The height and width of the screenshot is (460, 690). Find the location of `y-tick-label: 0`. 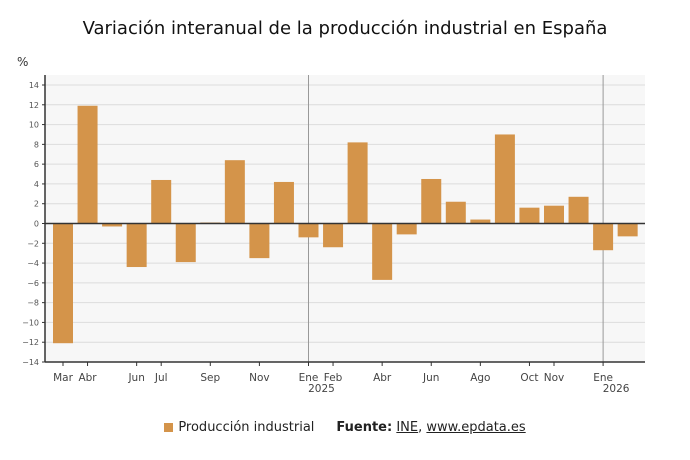

y-tick-label: 0 is located at coordinates (36, 224).